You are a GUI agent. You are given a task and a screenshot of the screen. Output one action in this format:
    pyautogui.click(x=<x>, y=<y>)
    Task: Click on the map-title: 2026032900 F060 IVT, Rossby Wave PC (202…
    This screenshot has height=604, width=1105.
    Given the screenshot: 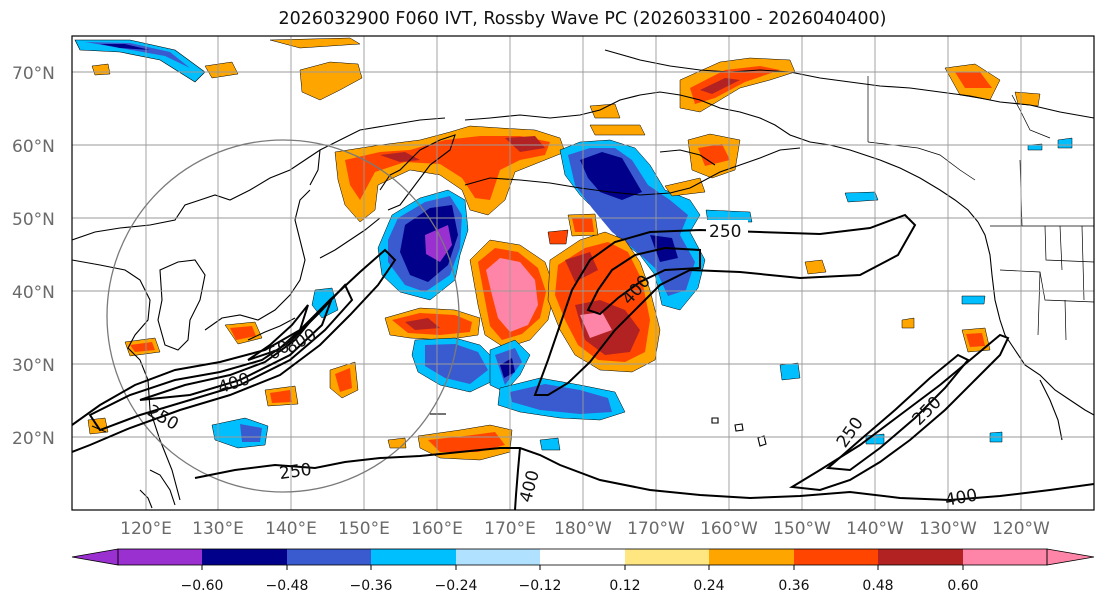 What is the action you would take?
    pyautogui.click(x=582, y=19)
    